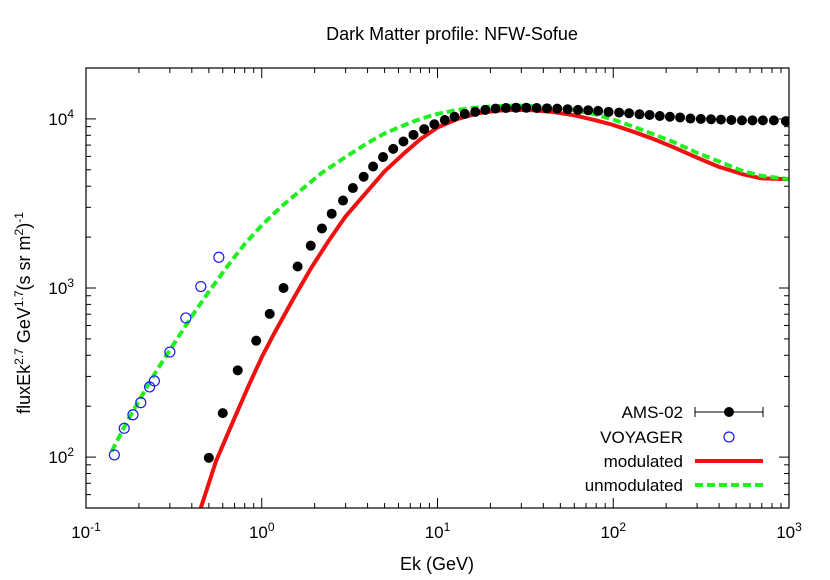  I want to click on x-tick-exp: 3, so click(798, 527).